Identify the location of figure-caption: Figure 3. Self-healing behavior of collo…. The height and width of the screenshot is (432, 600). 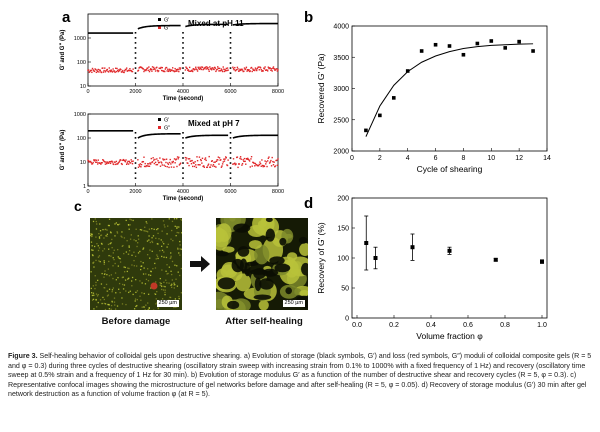
(300, 376).